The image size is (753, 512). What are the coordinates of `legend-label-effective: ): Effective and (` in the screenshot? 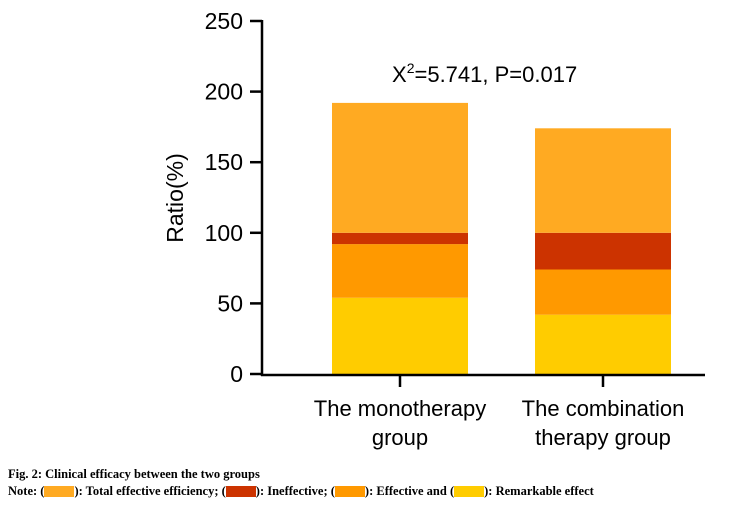 It's located at (409, 491).